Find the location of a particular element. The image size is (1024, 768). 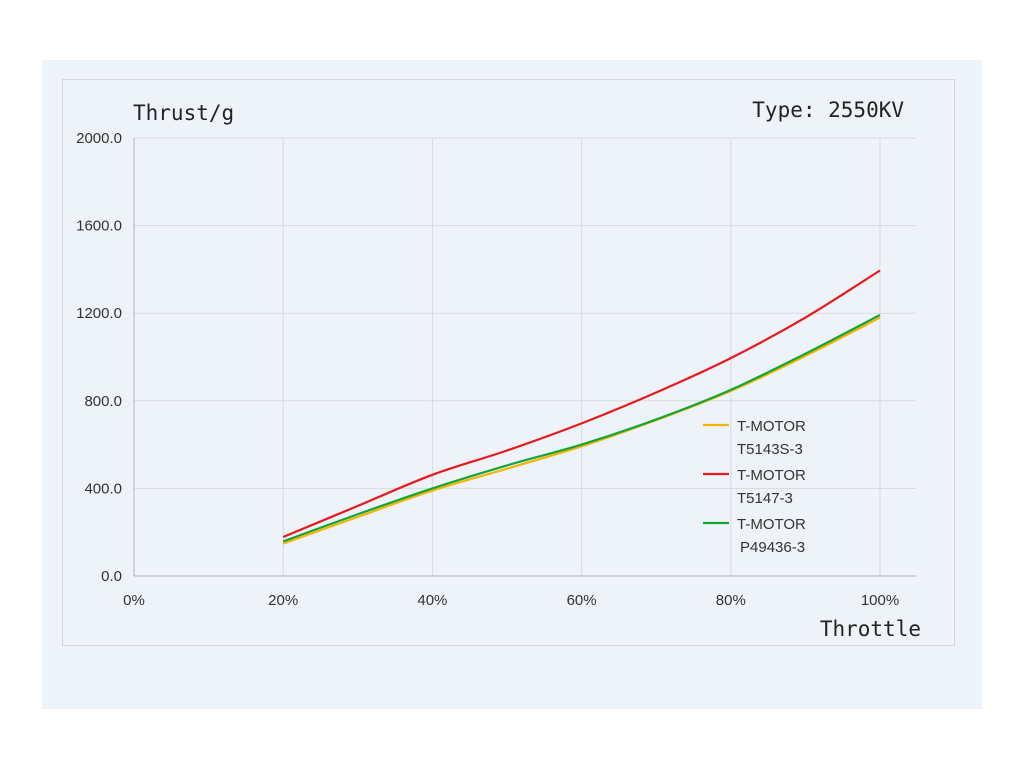

y-tick-label: 2000.0 is located at coordinates (99, 138).